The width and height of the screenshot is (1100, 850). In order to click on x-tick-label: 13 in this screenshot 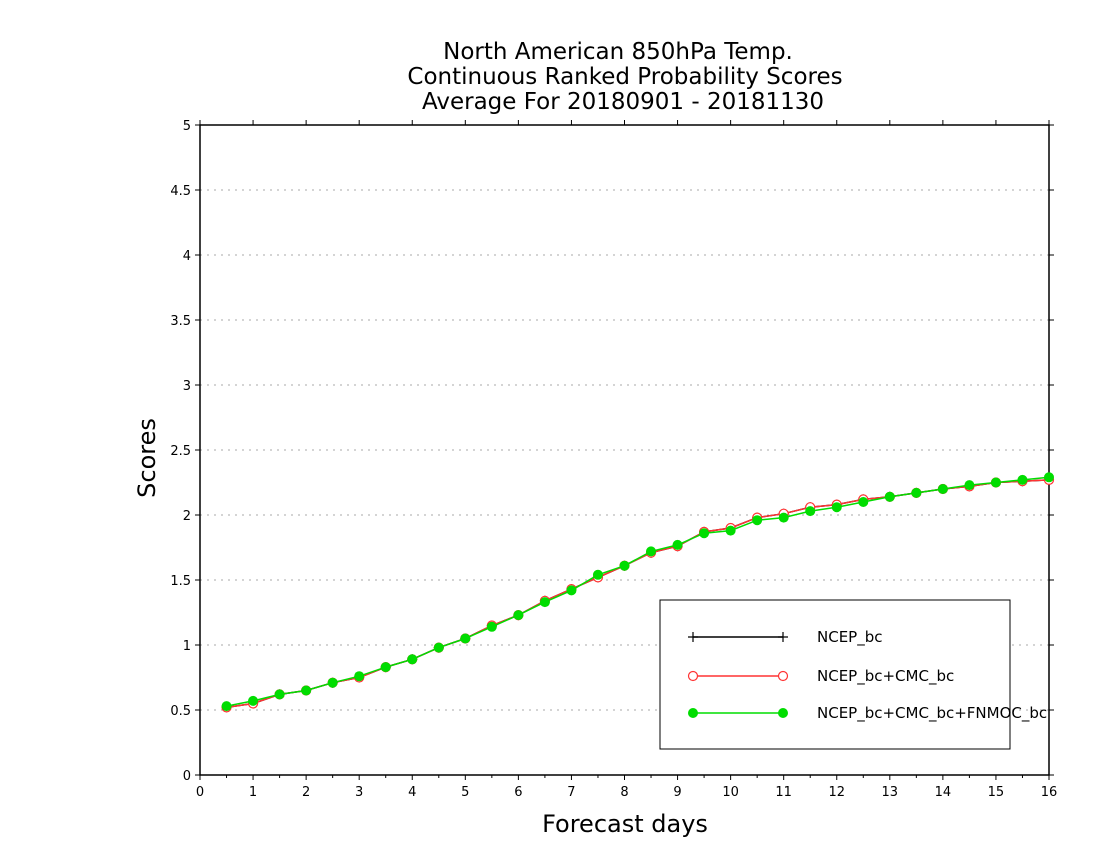, I will do `click(890, 792)`.